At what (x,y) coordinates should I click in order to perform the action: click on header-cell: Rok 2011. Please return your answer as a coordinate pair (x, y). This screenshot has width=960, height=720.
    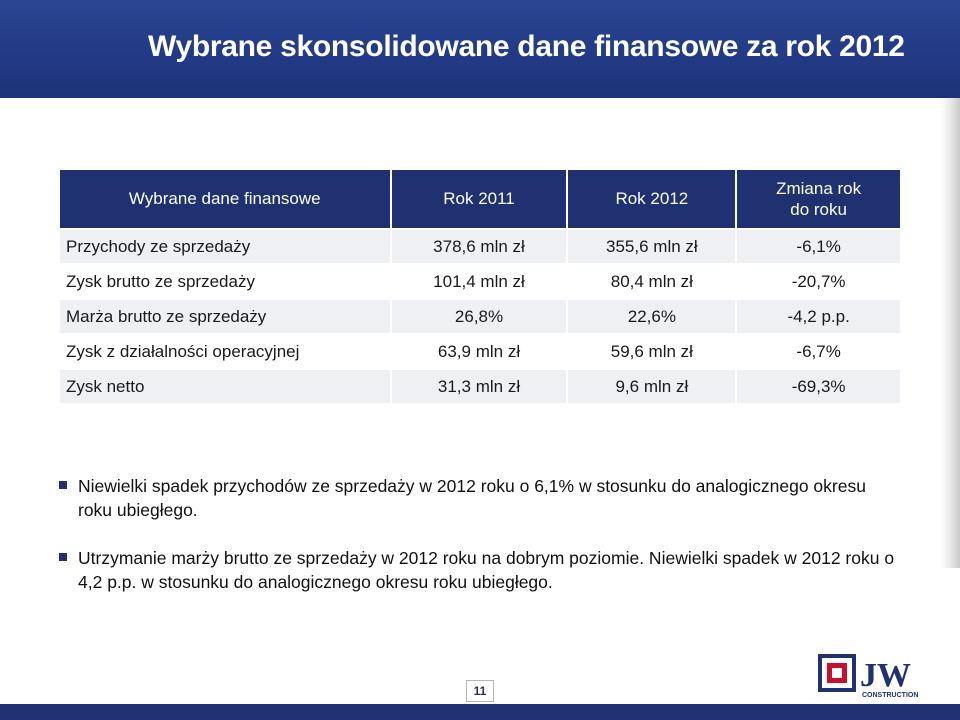
    Looking at the image, I should click on (479, 199).